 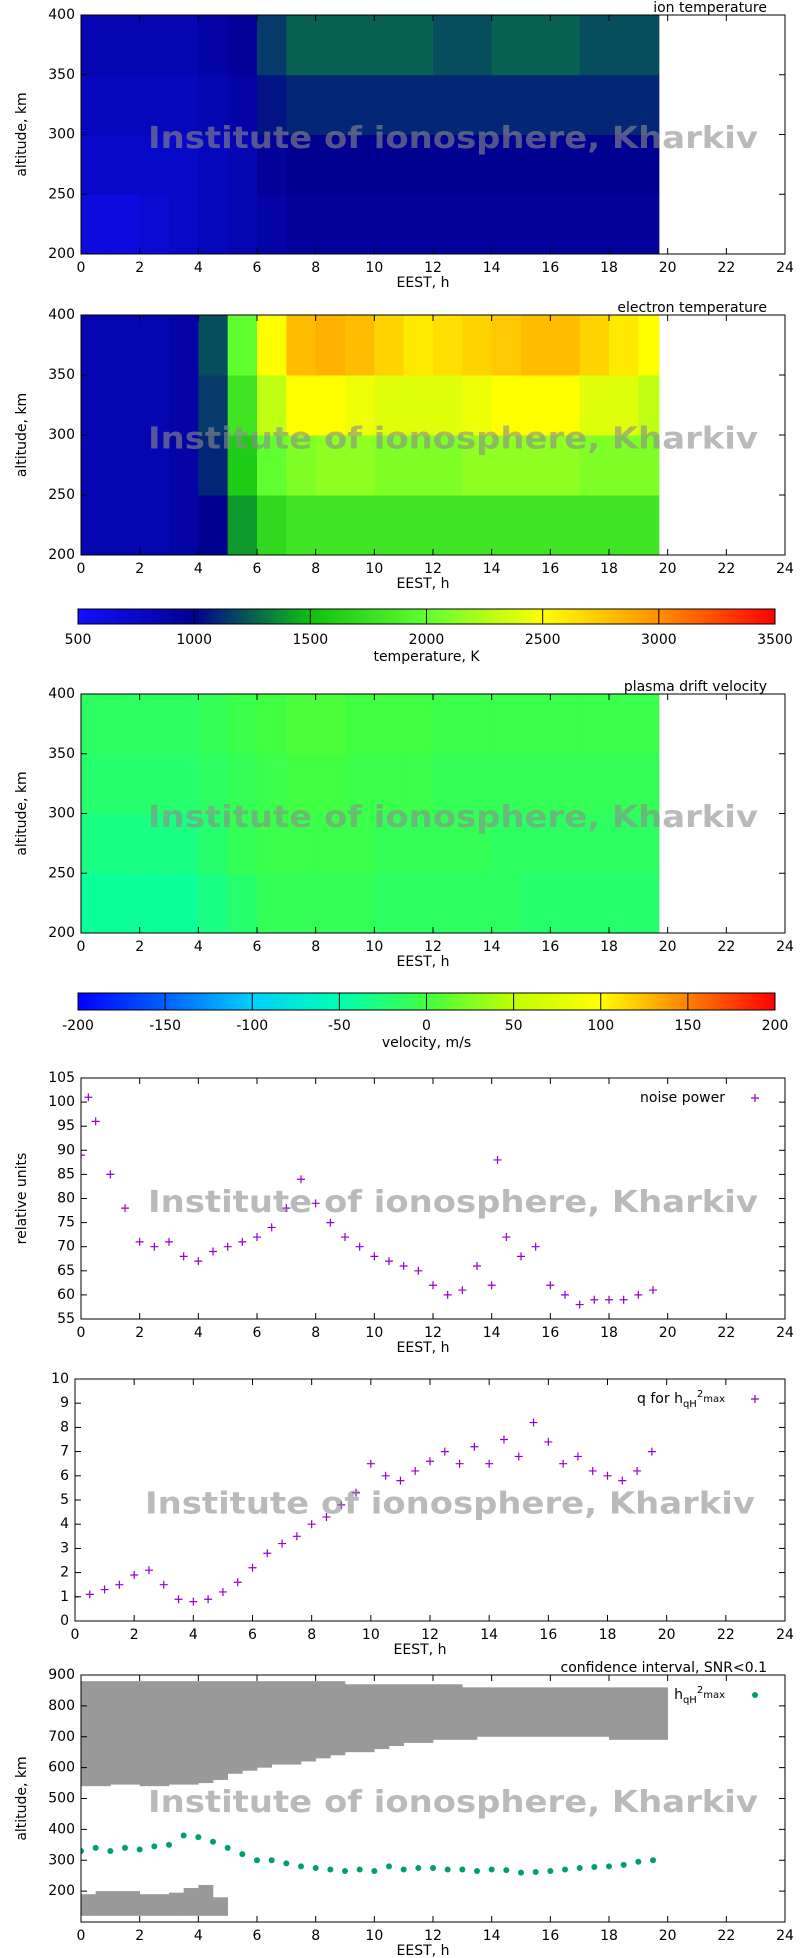 I want to click on legend-label-part: max, so click(x=714, y=1399).